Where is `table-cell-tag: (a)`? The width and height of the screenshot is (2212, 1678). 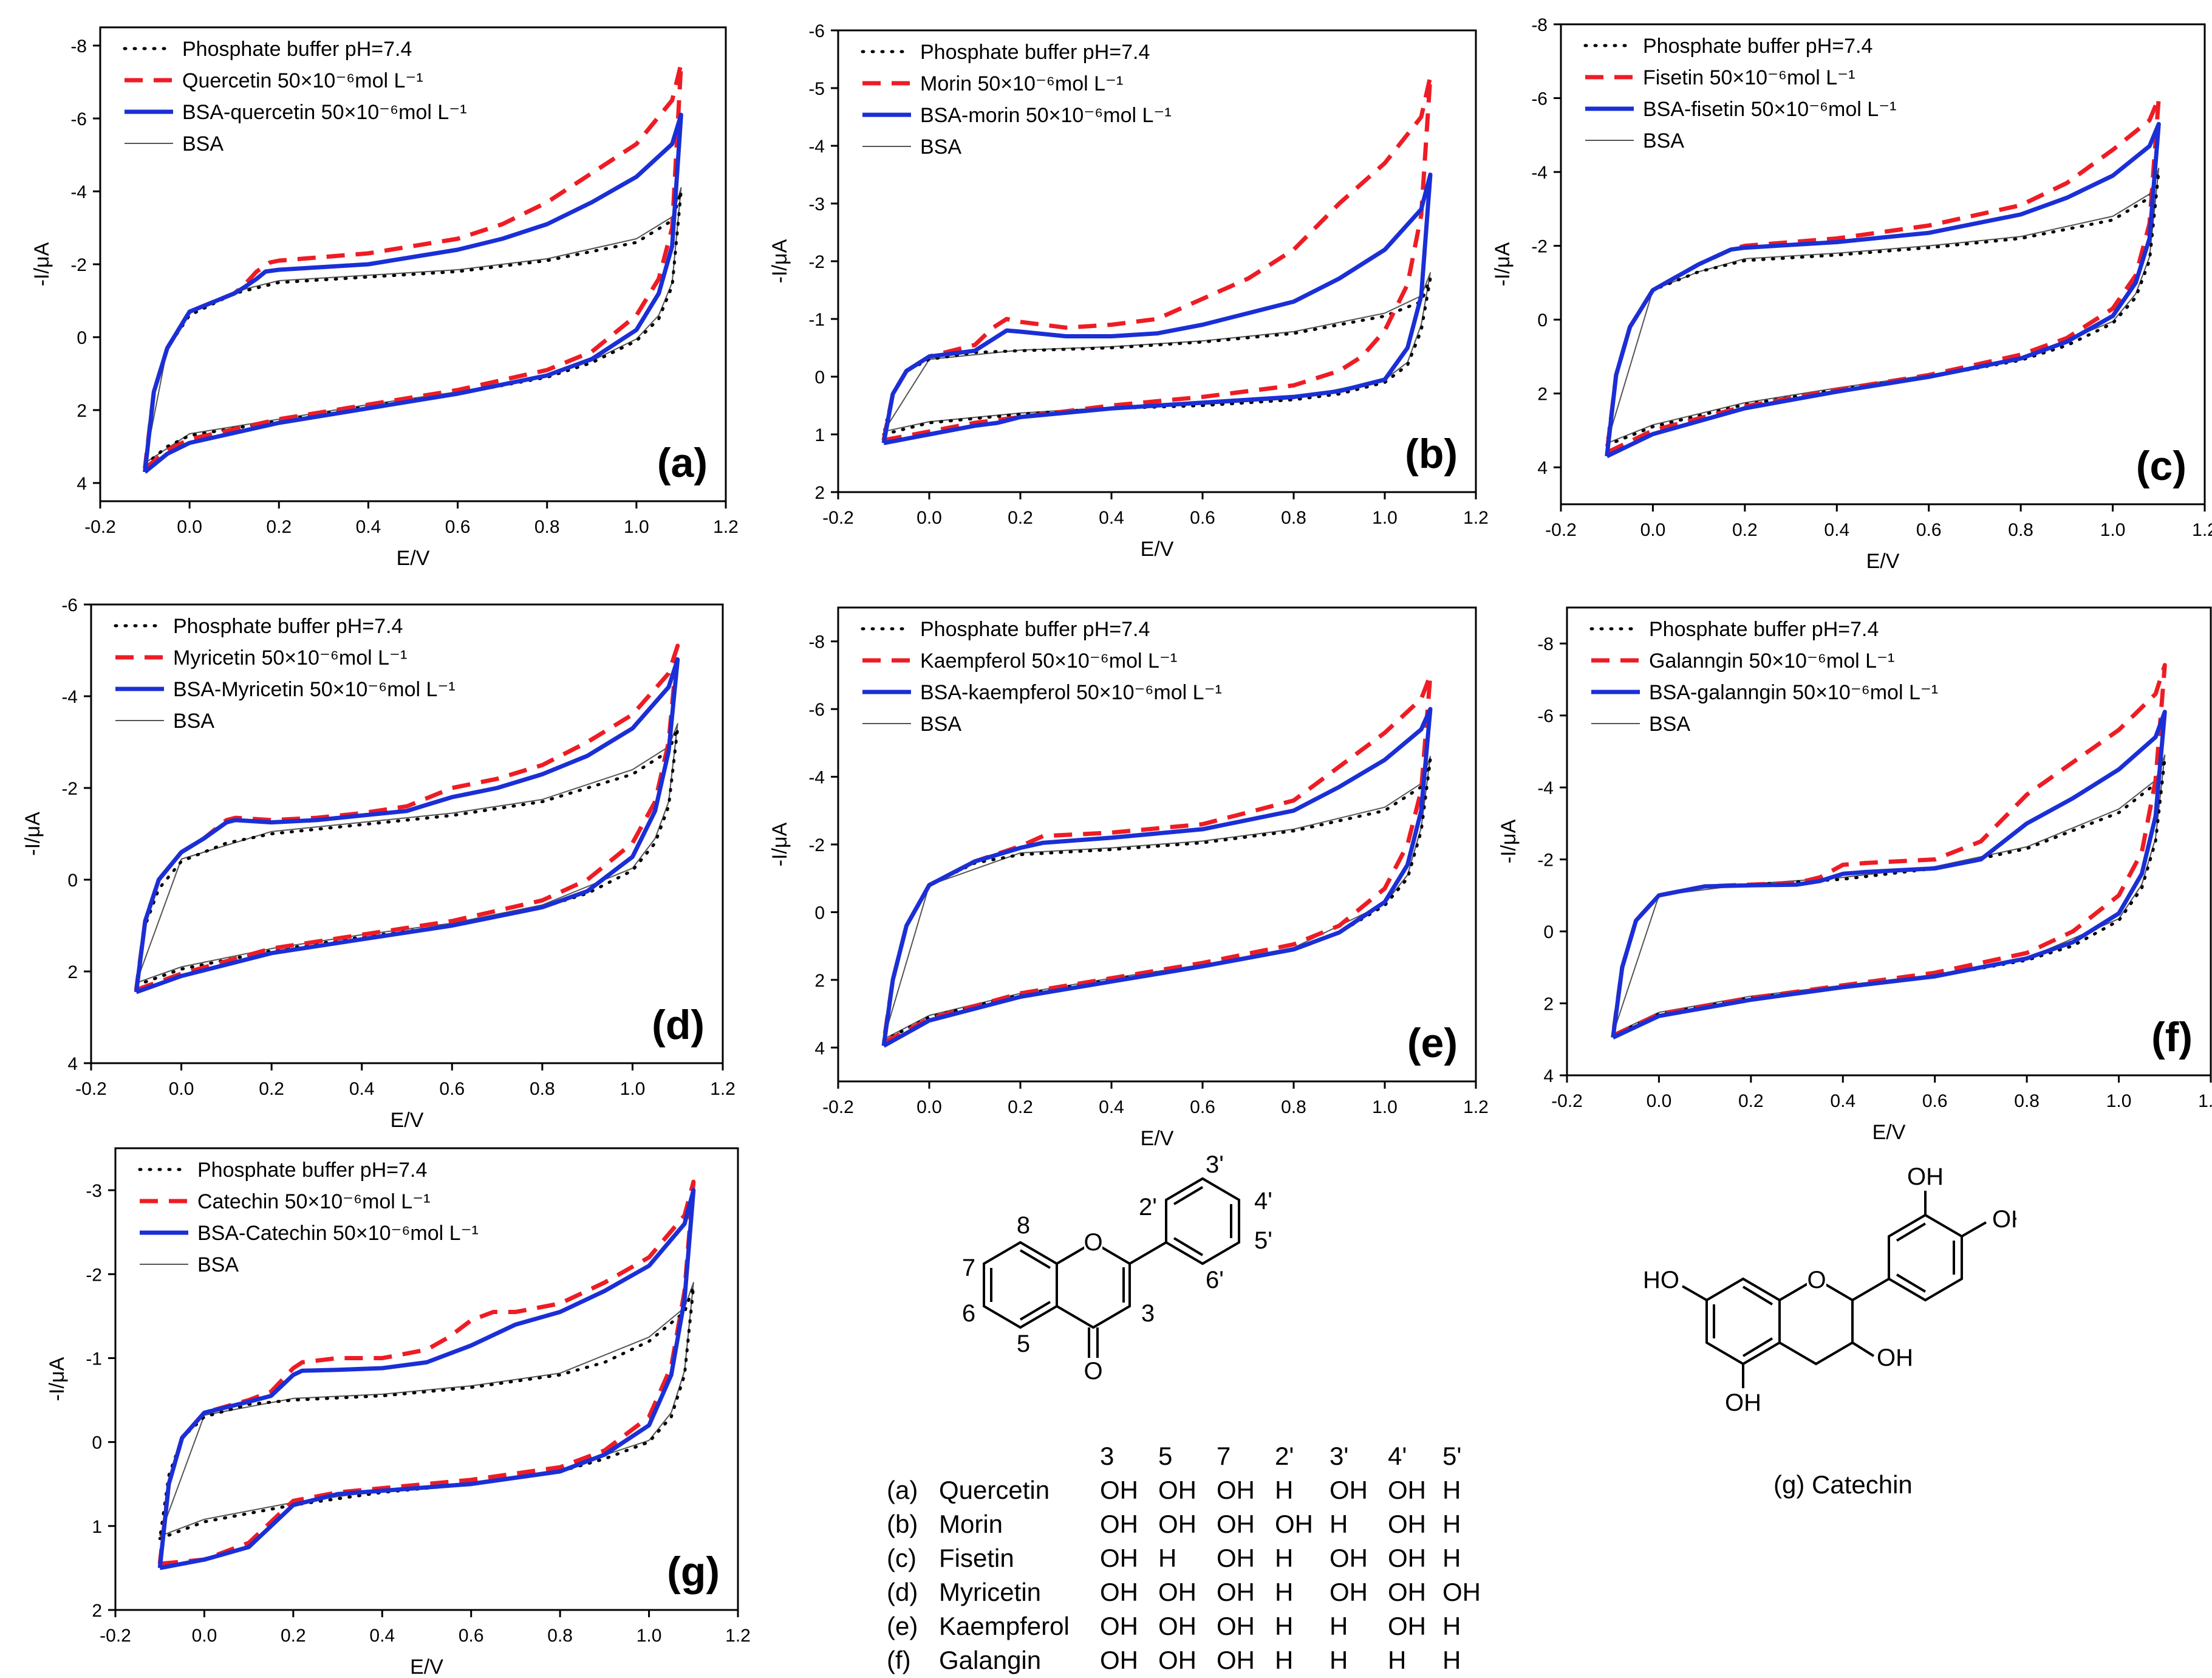 table-cell-tag: (a) is located at coordinates (902, 1490).